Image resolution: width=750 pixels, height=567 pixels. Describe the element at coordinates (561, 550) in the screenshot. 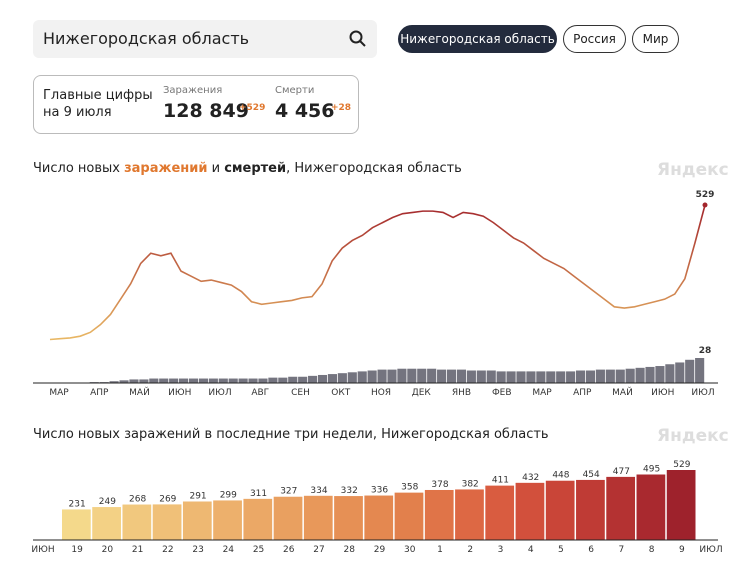

I see `day-label: 5` at that location.